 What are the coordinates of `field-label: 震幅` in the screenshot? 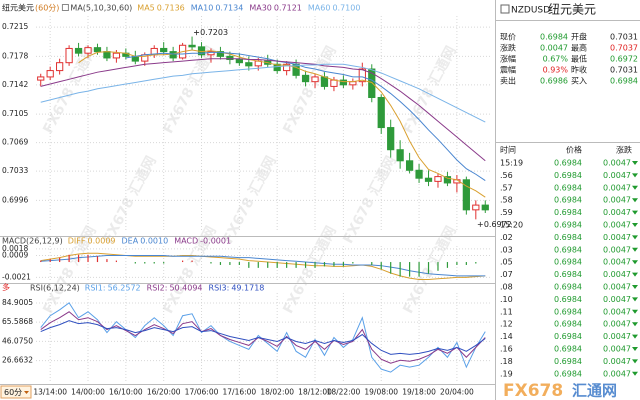 It's located at (508, 70).